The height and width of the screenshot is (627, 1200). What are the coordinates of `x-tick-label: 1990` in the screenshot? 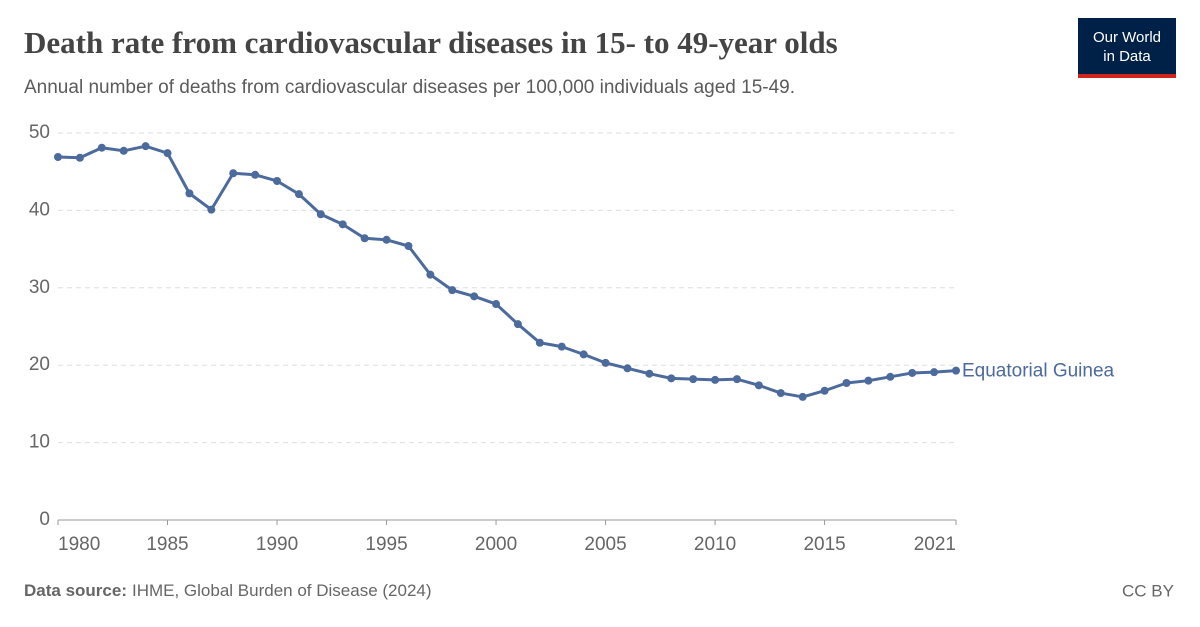 It's located at (277, 544).